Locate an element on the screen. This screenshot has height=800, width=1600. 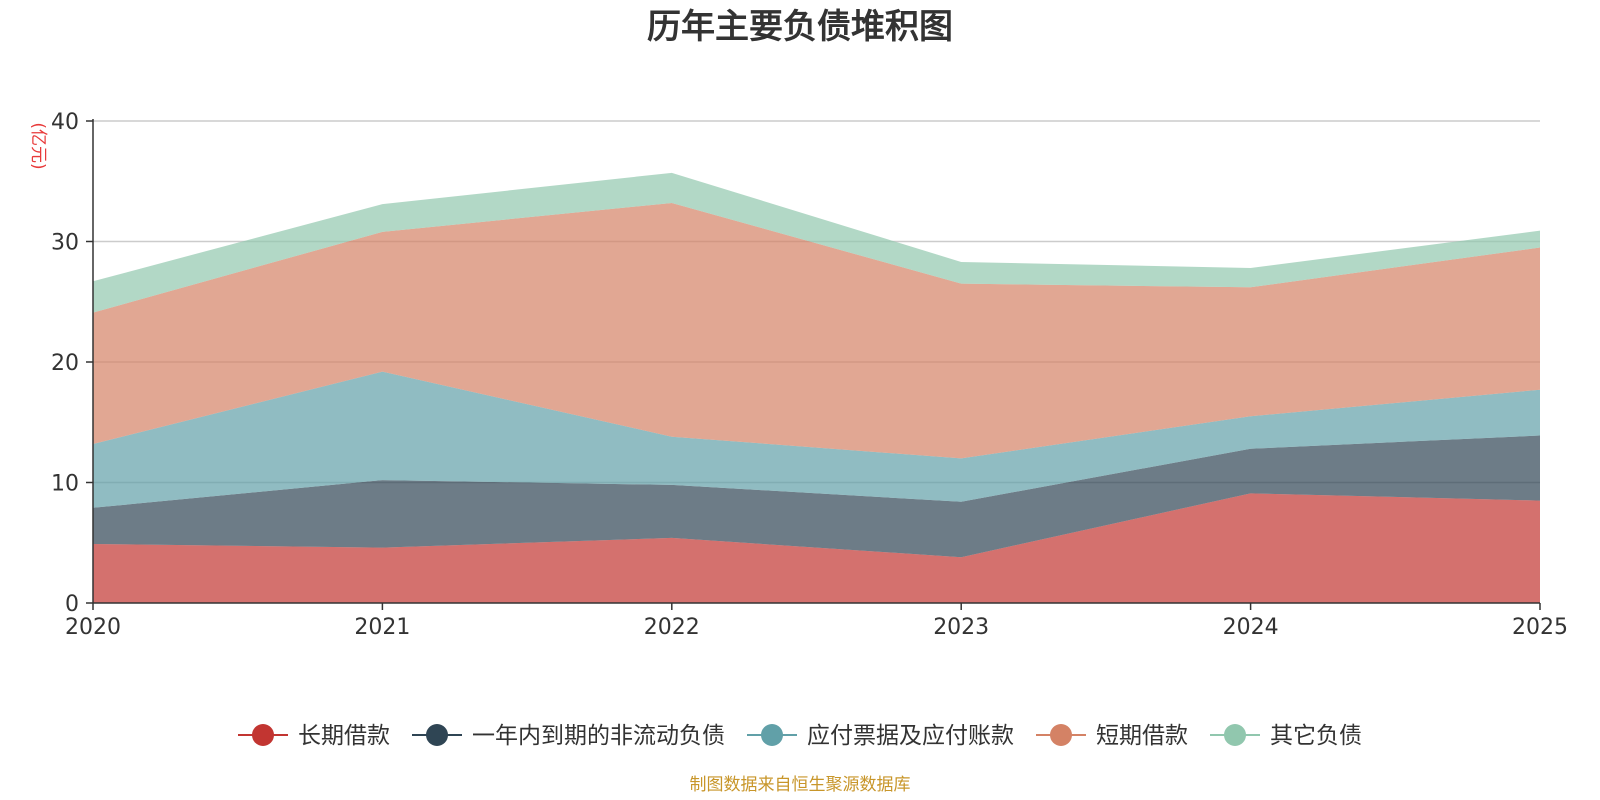
y-tick-label: 0 is located at coordinates (72, 604).